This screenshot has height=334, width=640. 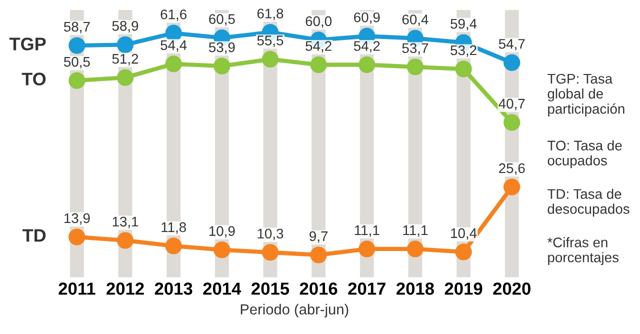 What do you see at coordinates (173, 288) in the screenshot?
I see `x-tick-label: 2013` at bounding box center [173, 288].